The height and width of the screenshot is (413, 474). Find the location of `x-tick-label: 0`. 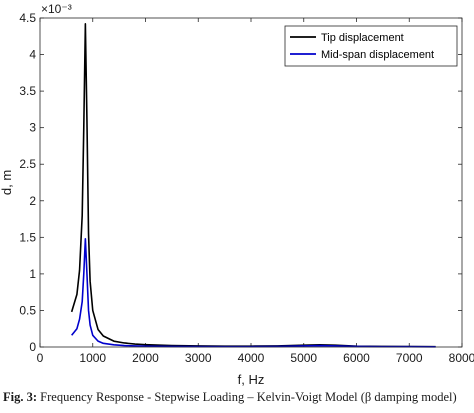

x-tick-label: 0 is located at coordinates (40, 358).